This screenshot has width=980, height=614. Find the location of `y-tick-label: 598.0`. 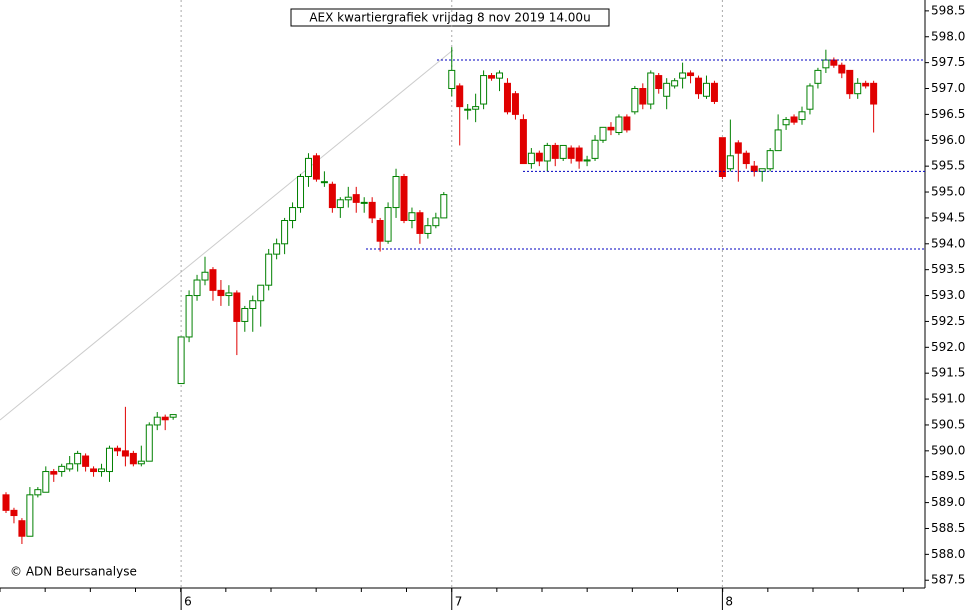

y-tick-label: 598.0 is located at coordinates (948, 36).